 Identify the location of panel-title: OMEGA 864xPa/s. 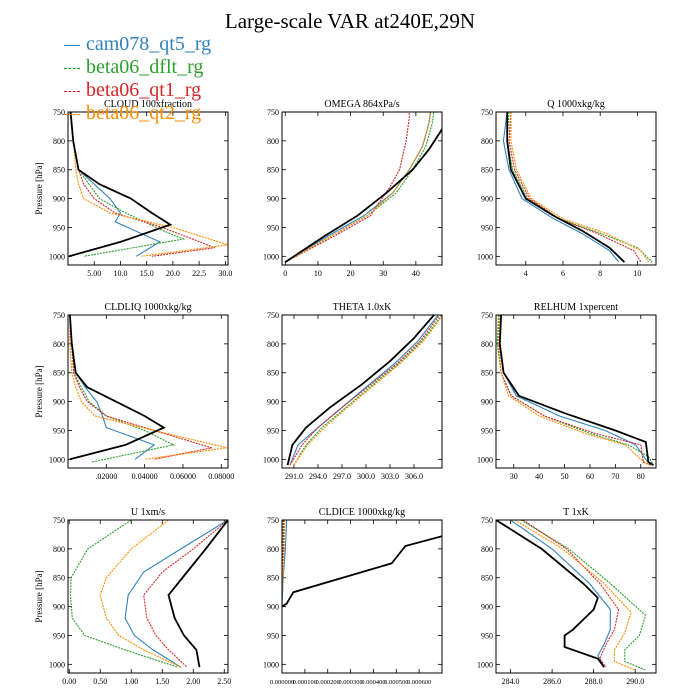
(361, 104).